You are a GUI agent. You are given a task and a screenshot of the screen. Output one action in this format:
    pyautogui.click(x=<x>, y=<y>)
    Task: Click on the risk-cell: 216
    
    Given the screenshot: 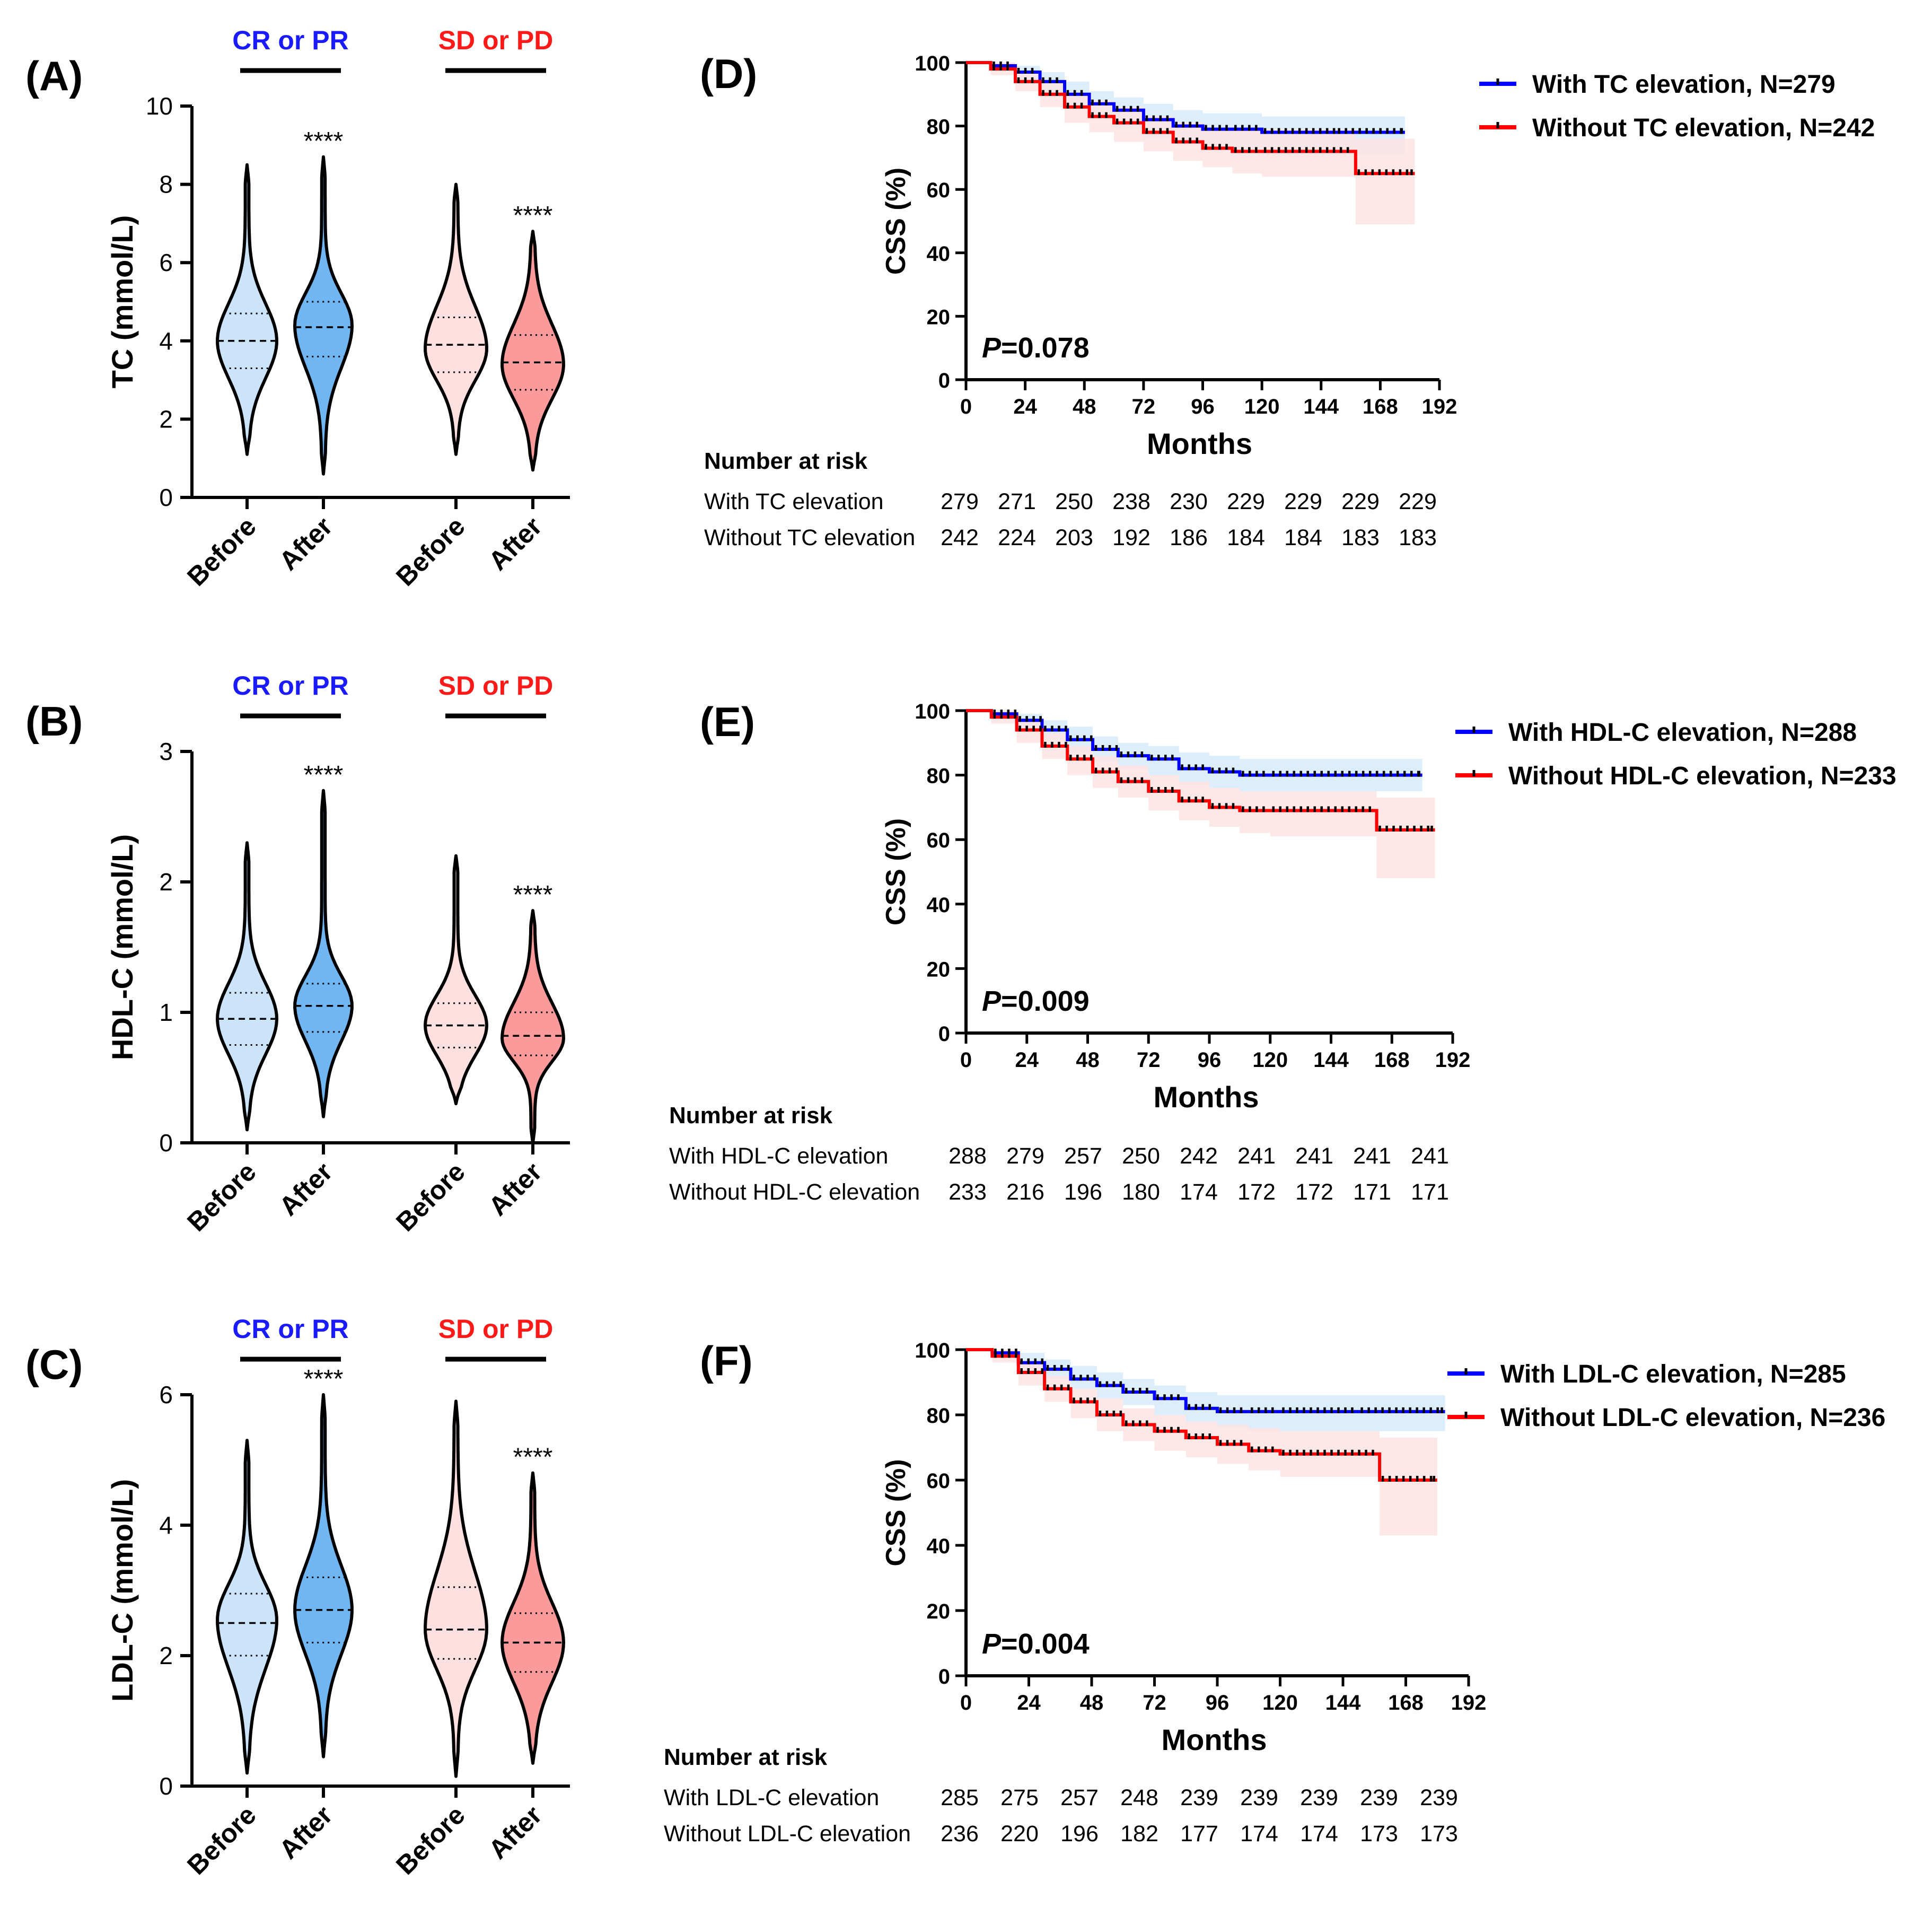 What is the action you would take?
    pyautogui.click(x=1025, y=1192)
    